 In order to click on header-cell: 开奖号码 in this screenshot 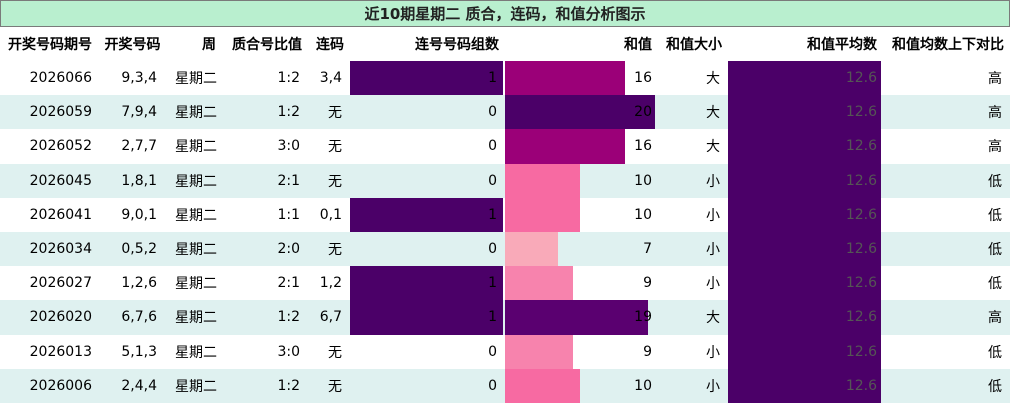, I will do `click(132, 45)`.